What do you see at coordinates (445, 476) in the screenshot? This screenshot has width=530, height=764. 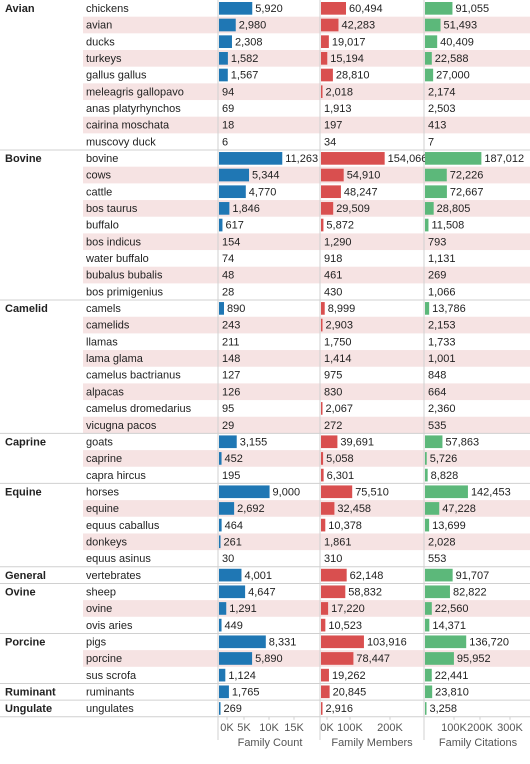 I see `value-label-citations: 8,828` at bounding box center [445, 476].